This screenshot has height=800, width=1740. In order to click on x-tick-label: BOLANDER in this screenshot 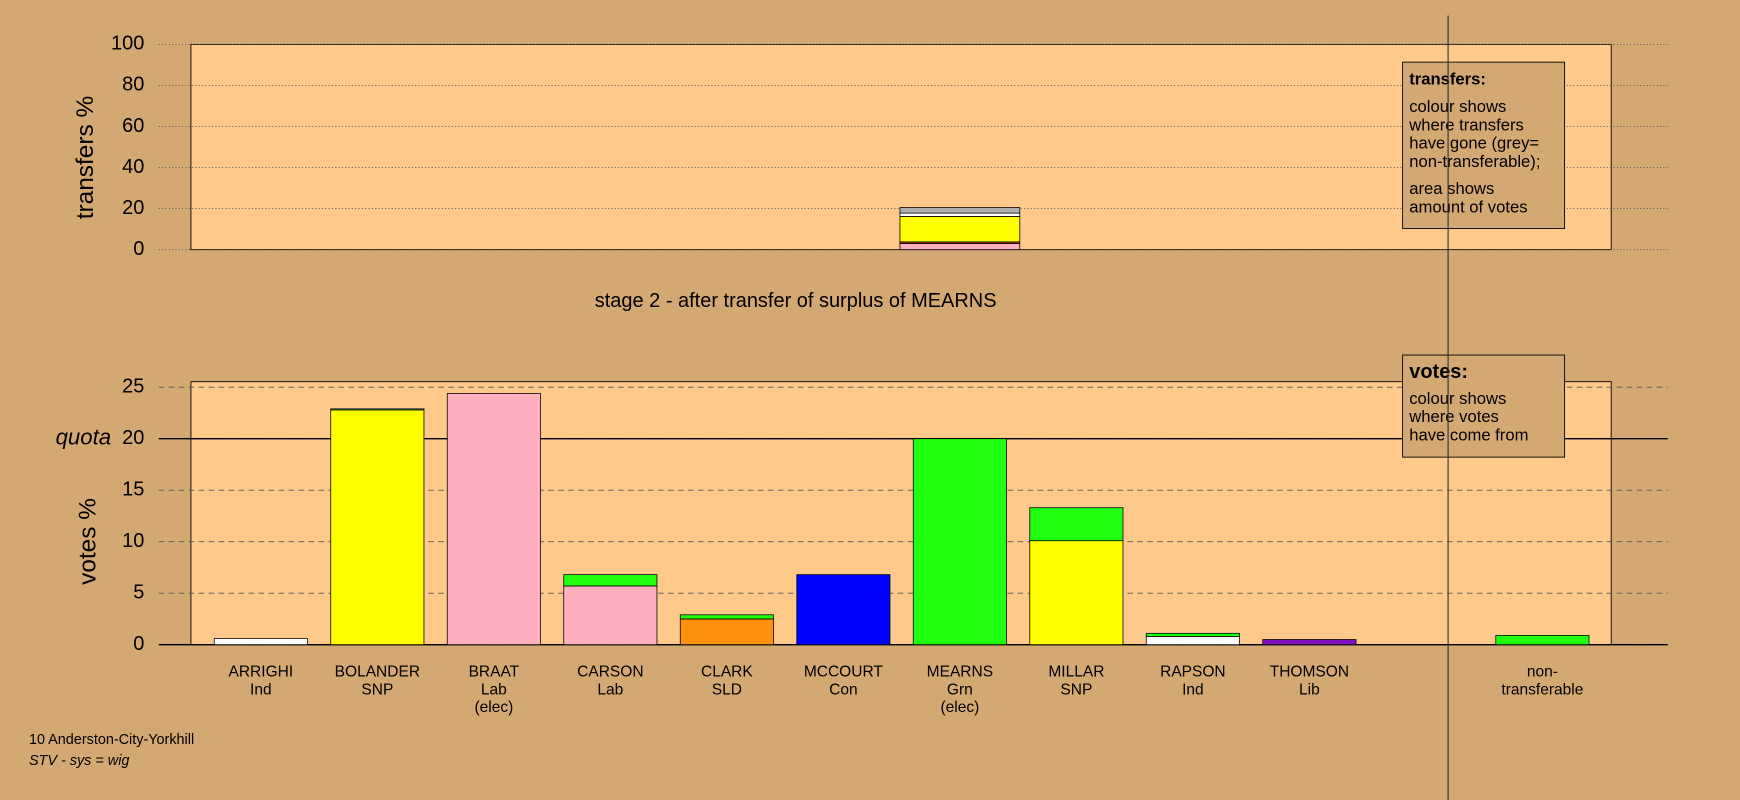, I will do `click(377, 672)`.